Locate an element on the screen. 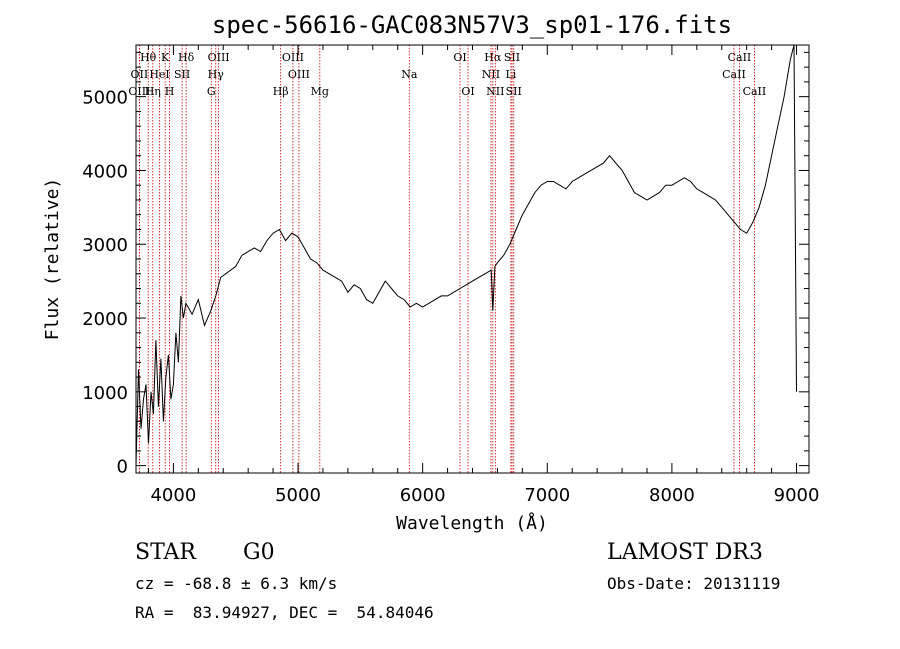 Image resolution: width=900 pixels, height=649 pixels. line-marker-label-25: CaII is located at coordinates (740, 57).